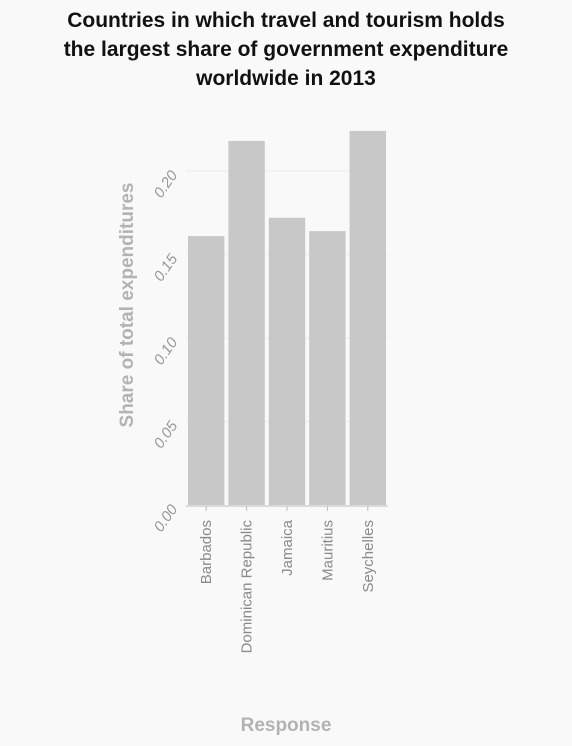  I want to click on bar-seychelles, so click(367, 318).